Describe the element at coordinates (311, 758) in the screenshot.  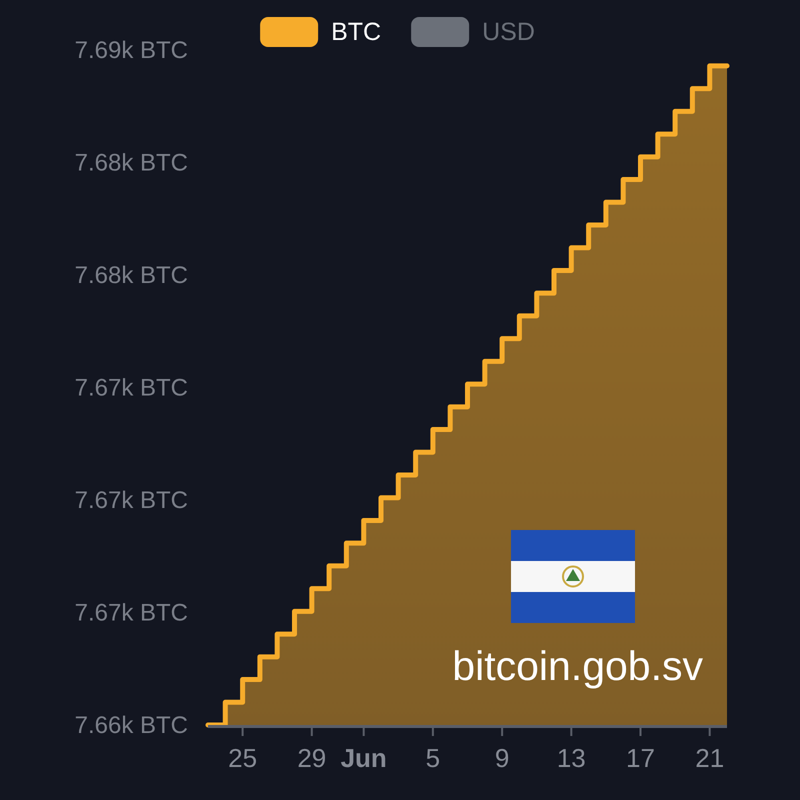
I see `x-tick-label: 29` at that location.